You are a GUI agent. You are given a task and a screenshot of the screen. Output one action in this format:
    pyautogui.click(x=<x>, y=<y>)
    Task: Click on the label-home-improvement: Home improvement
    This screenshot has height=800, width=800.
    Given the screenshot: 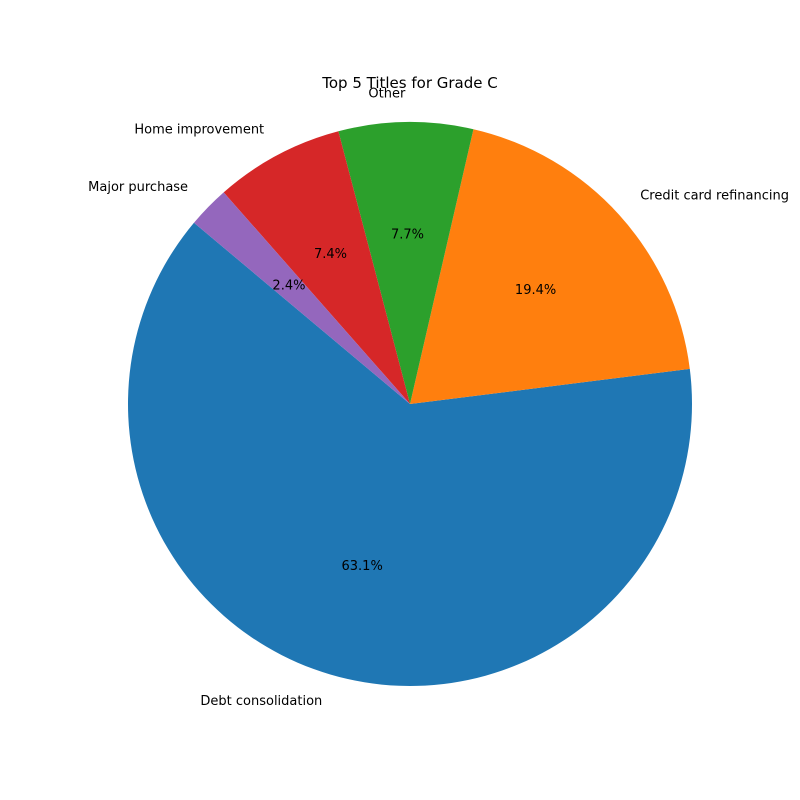 What is the action you would take?
    pyautogui.click(x=199, y=130)
    